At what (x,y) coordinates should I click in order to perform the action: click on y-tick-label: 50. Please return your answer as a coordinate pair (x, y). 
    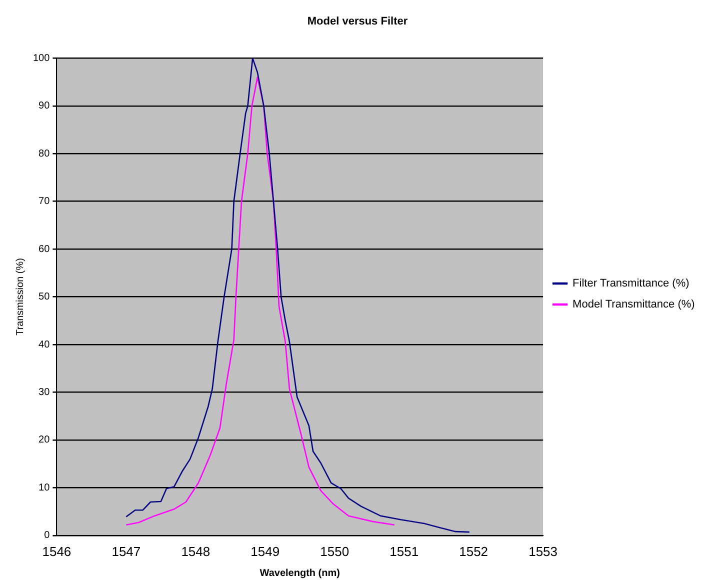
    Looking at the image, I should click on (44, 297).